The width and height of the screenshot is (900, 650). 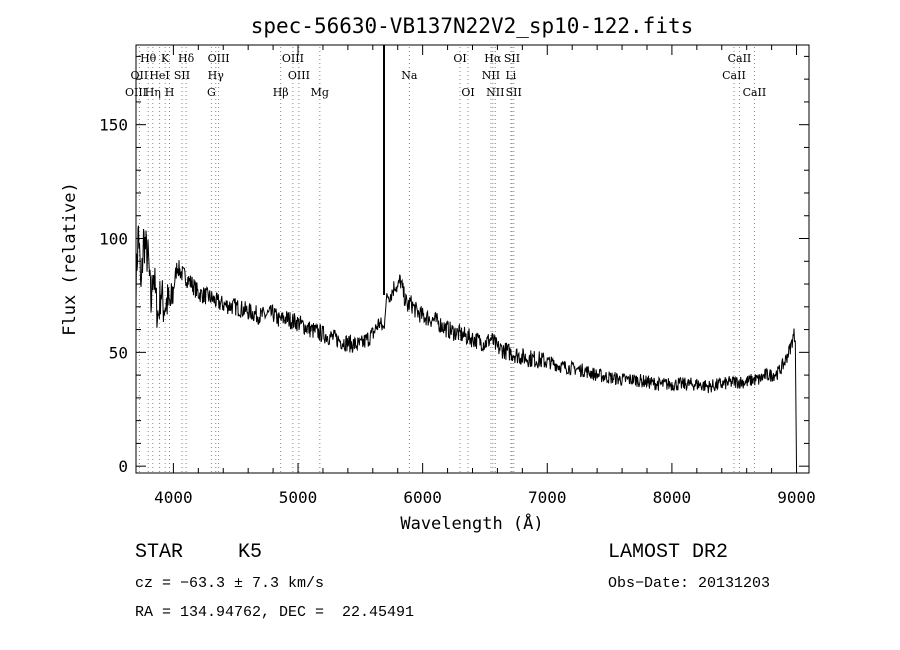 What do you see at coordinates (250, 552) in the screenshot?
I see `object-subclass: K5` at bounding box center [250, 552].